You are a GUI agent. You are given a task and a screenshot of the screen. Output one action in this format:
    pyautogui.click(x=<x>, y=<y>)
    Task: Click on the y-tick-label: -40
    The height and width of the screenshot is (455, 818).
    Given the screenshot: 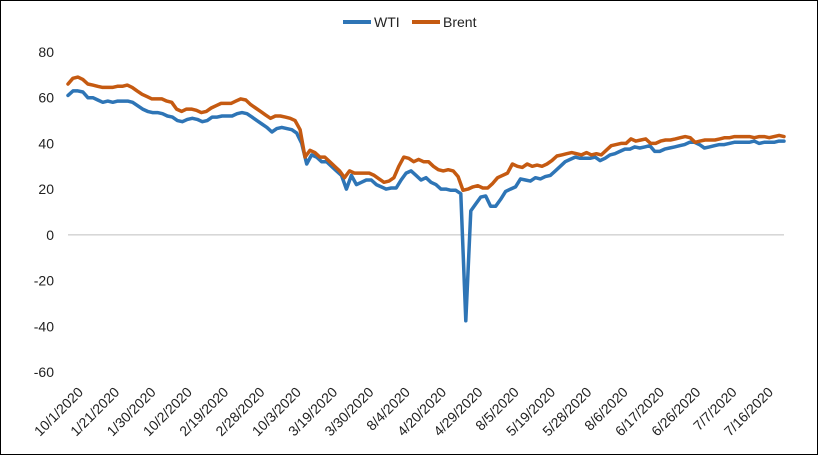 What is the action you would take?
    pyautogui.click(x=44, y=326)
    